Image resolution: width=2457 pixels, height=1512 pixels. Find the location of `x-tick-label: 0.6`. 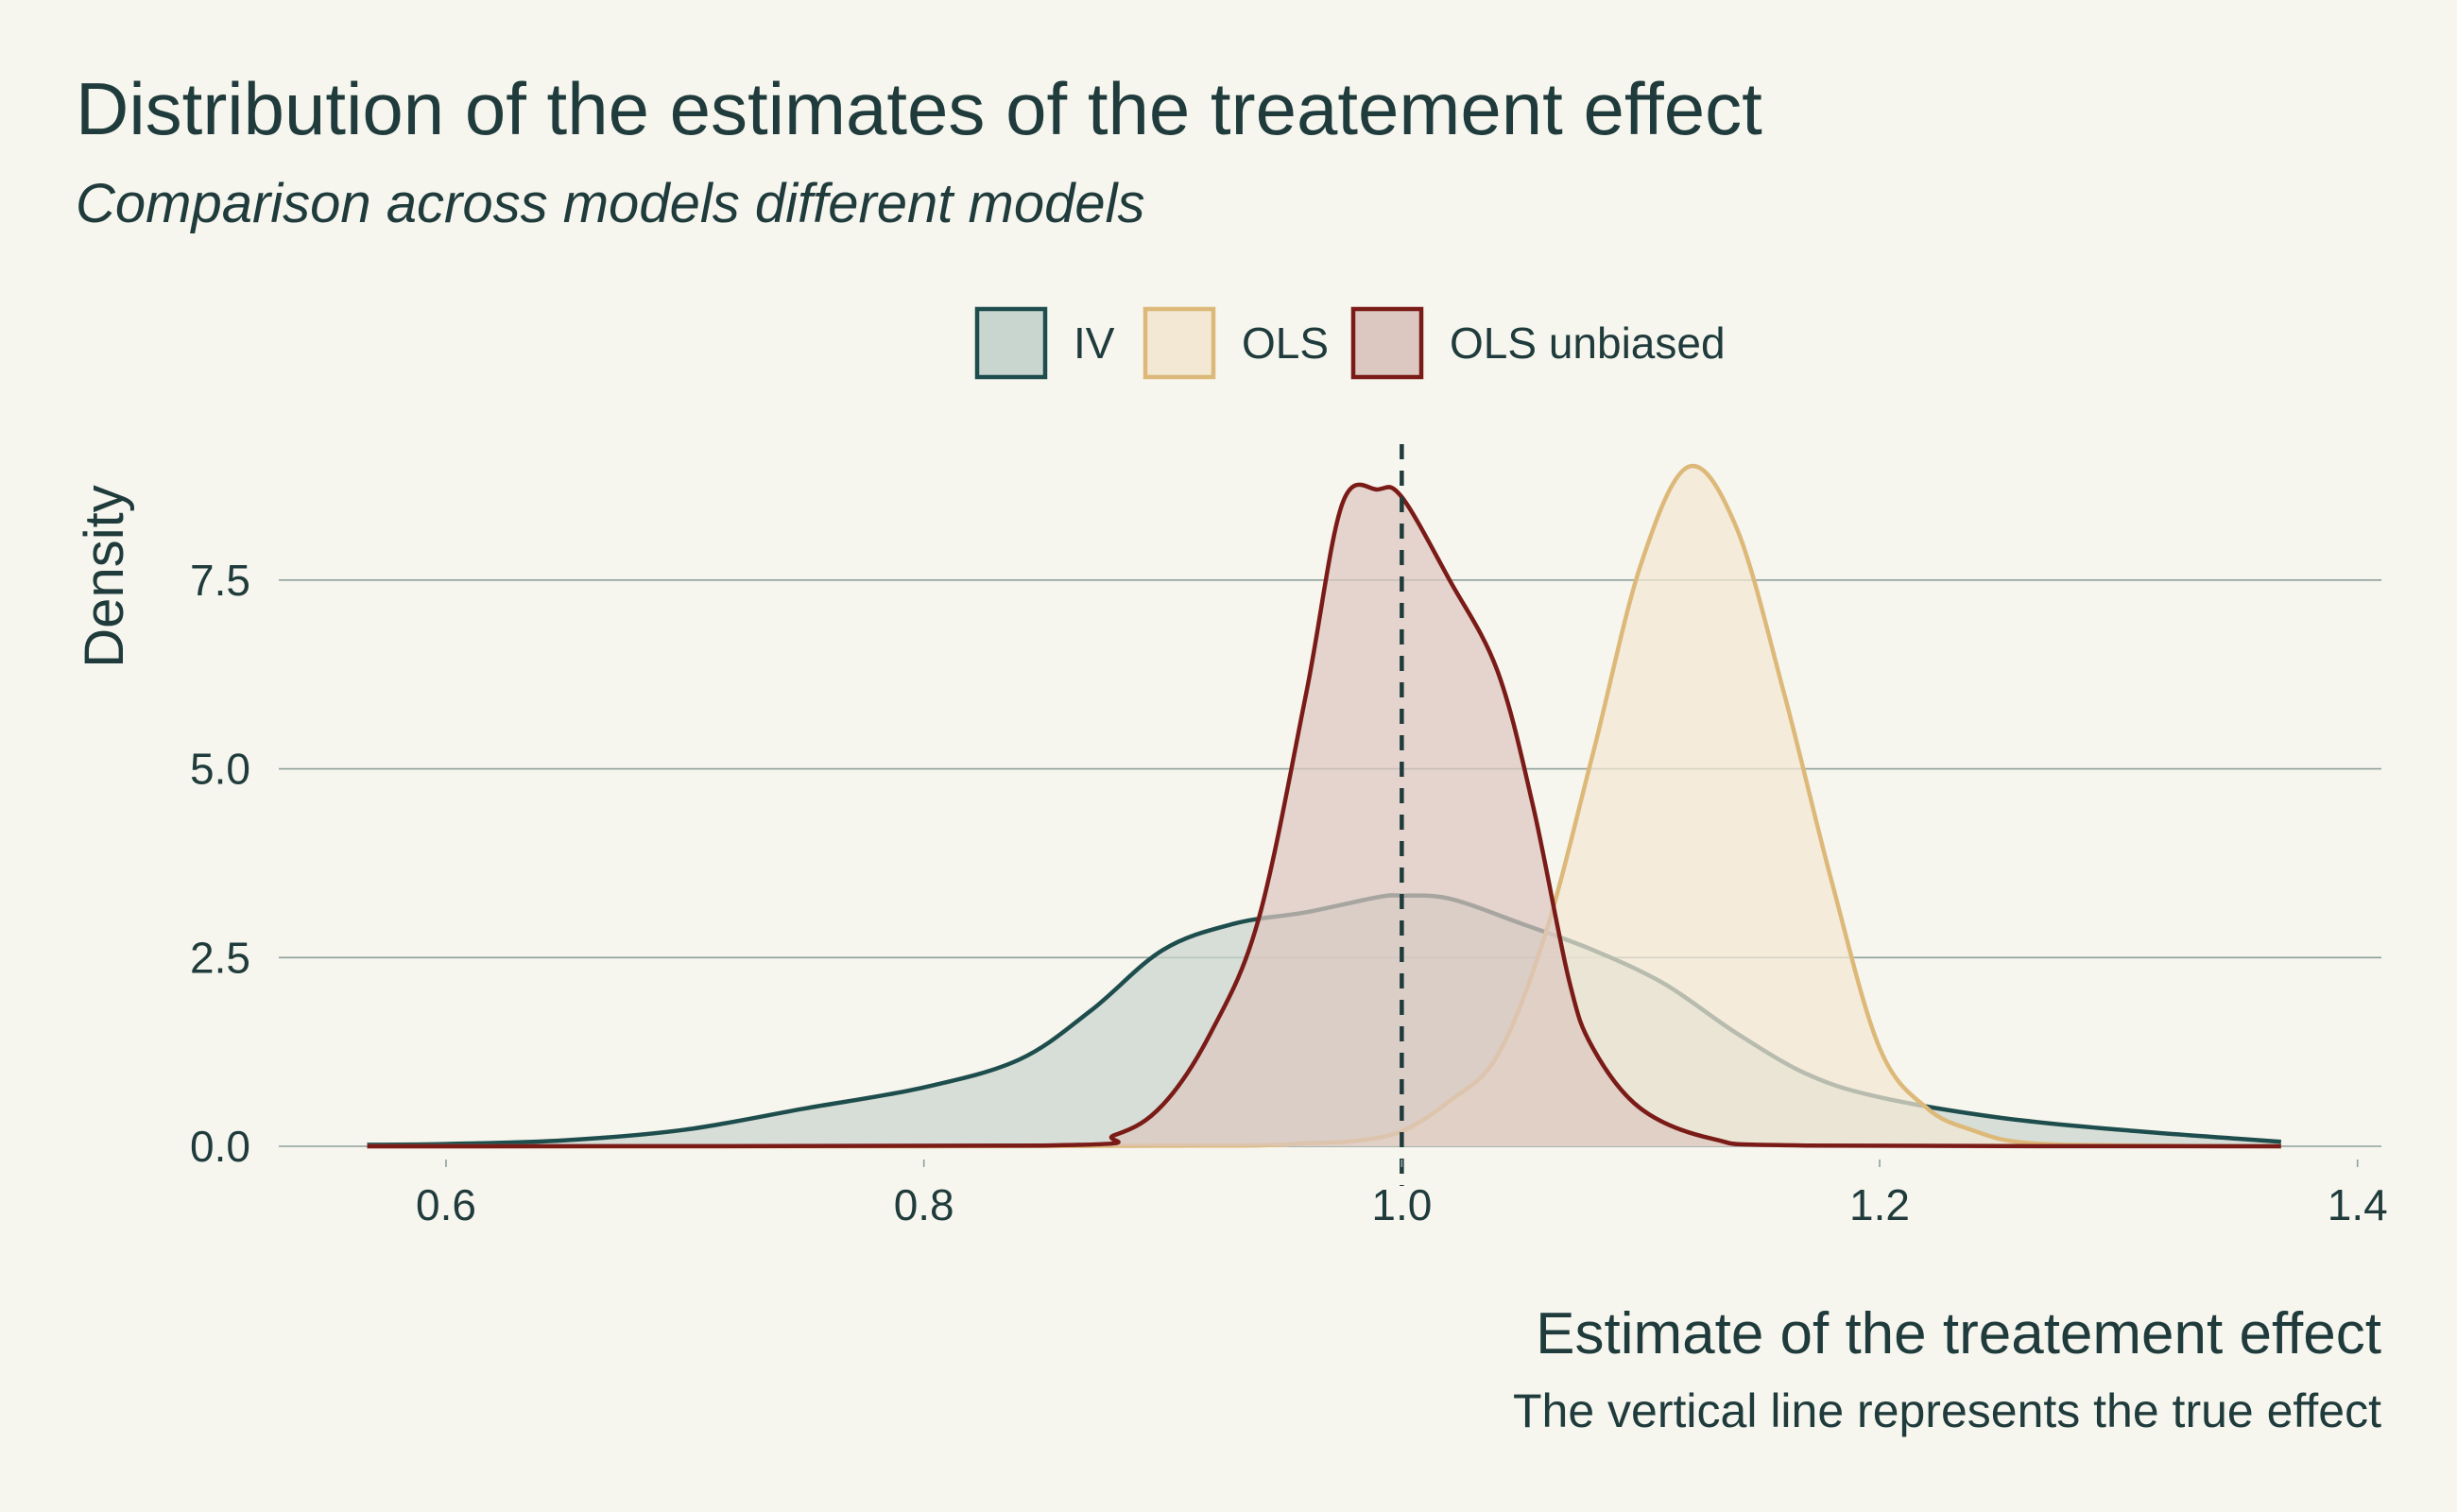

x-tick-label: 0.6 is located at coordinates (446, 1204).